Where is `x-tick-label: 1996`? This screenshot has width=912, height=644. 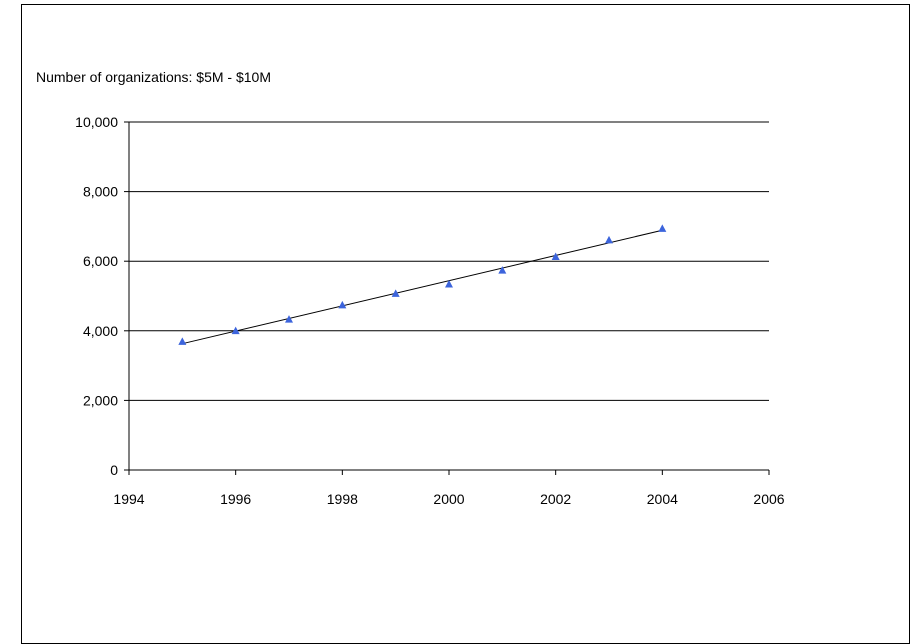 x-tick-label: 1996 is located at coordinates (235, 499).